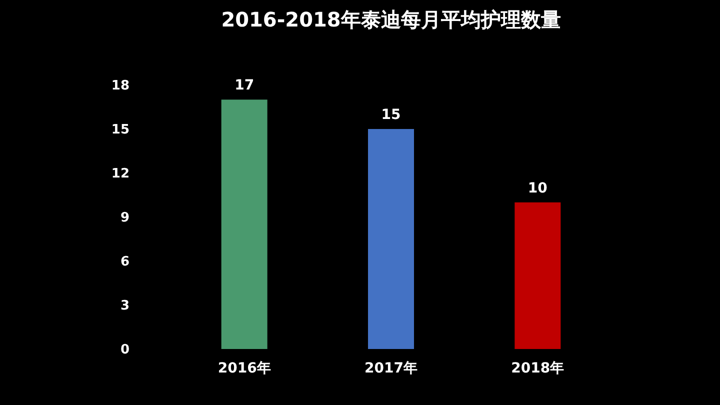  Describe the element at coordinates (244, 368) in the screenshot. I see `x-tick-label: 2016年` at that location.